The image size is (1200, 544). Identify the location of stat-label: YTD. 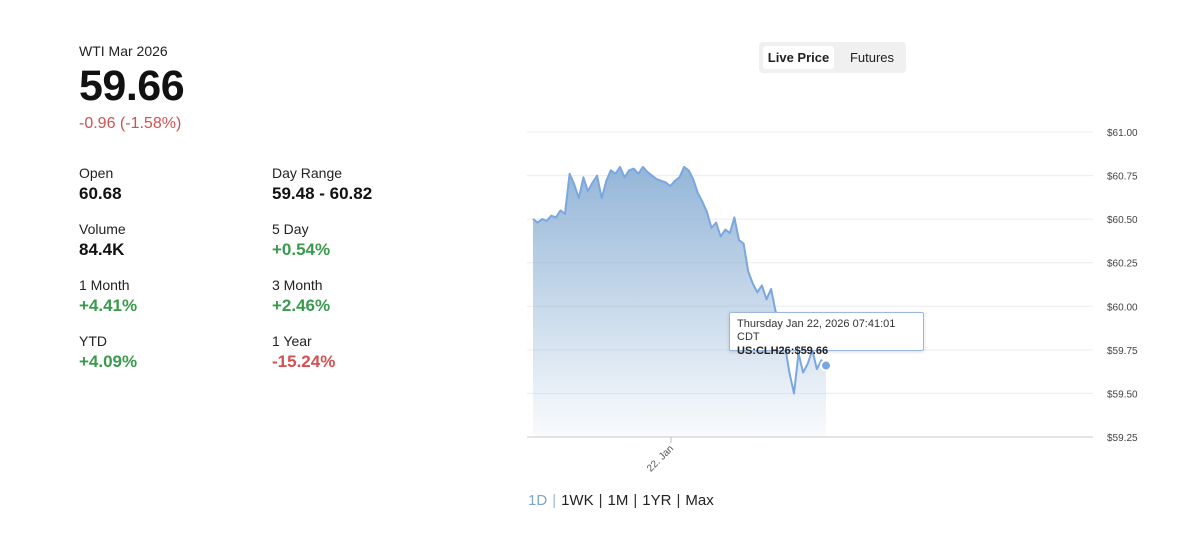
(93, 341).